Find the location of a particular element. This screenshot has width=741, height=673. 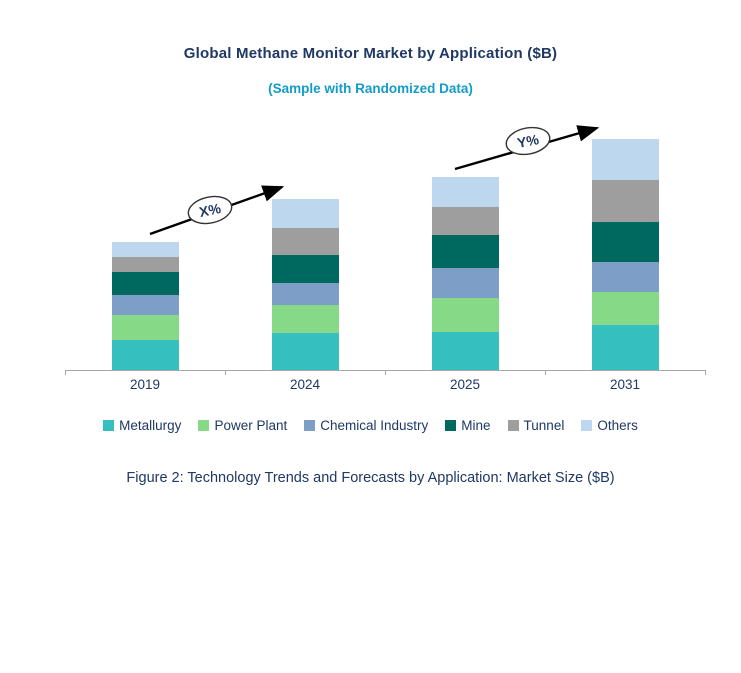

x-axis is located at coordinates (385, 372).